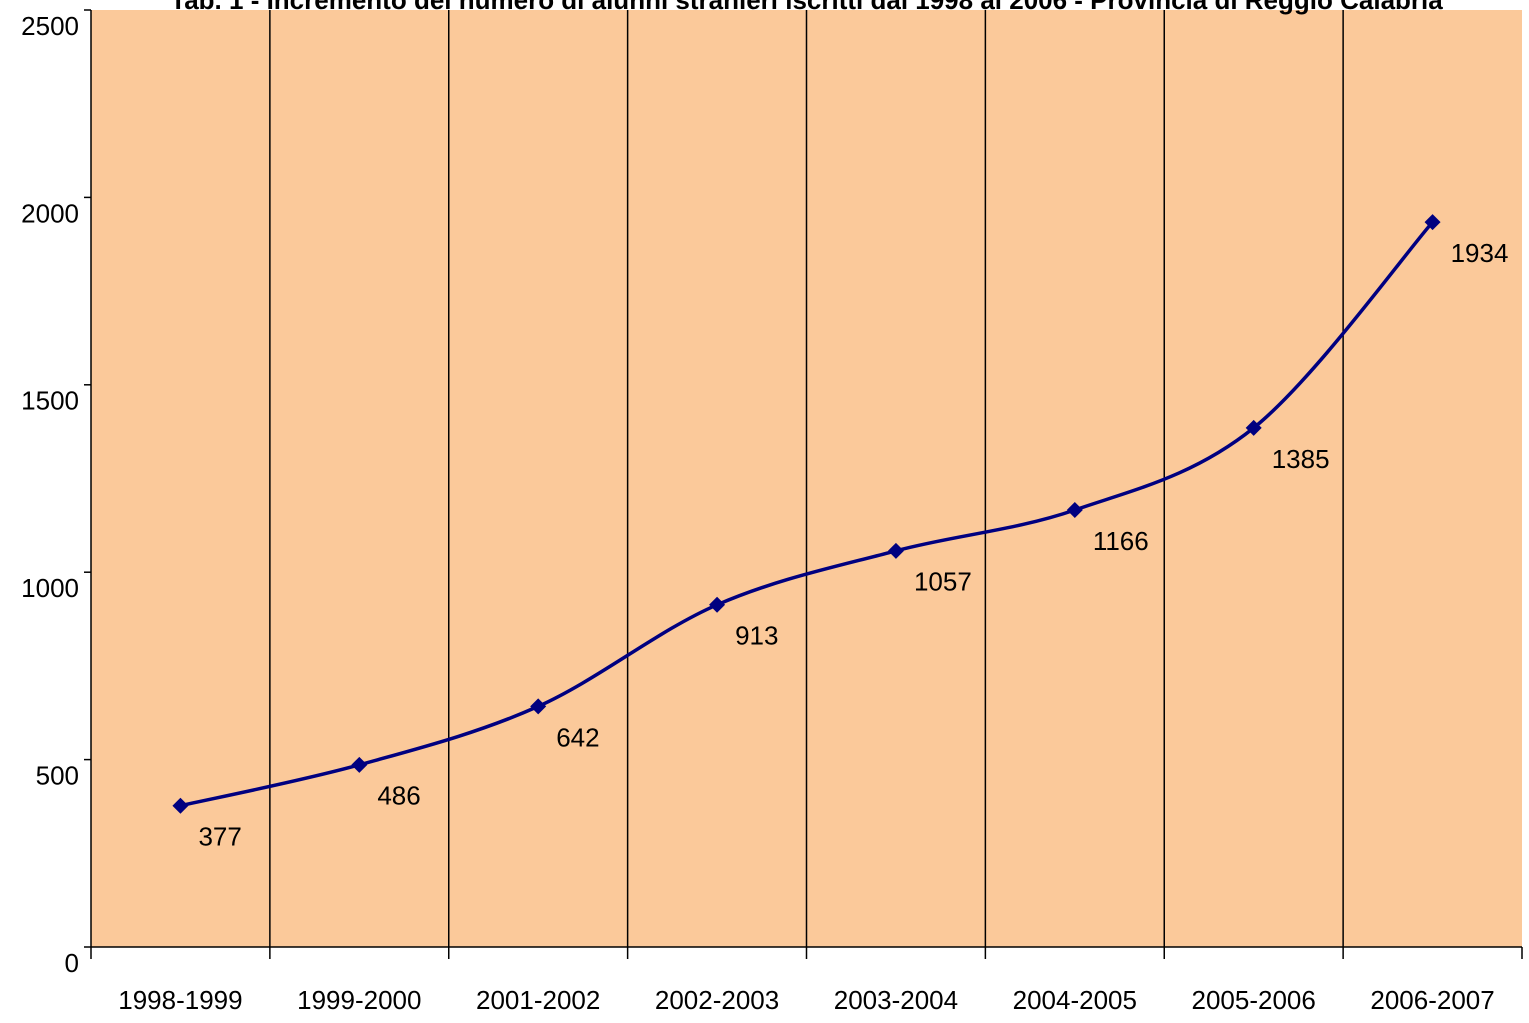 Image resolution: width=1529 pixels, height=1023 pixels. Describe the element at coordinates (1301, 459) in the screenshot. I see `data-label: 1385` at that location.